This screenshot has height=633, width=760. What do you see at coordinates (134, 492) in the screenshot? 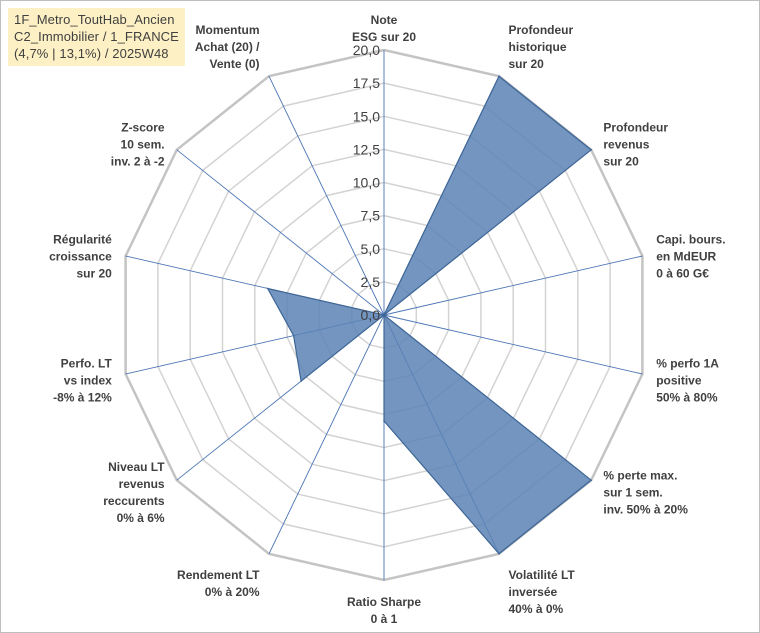
I see `axis-label: Niveau LT revenus reccurents 0% à 6%` at bounding box center [134, 492].